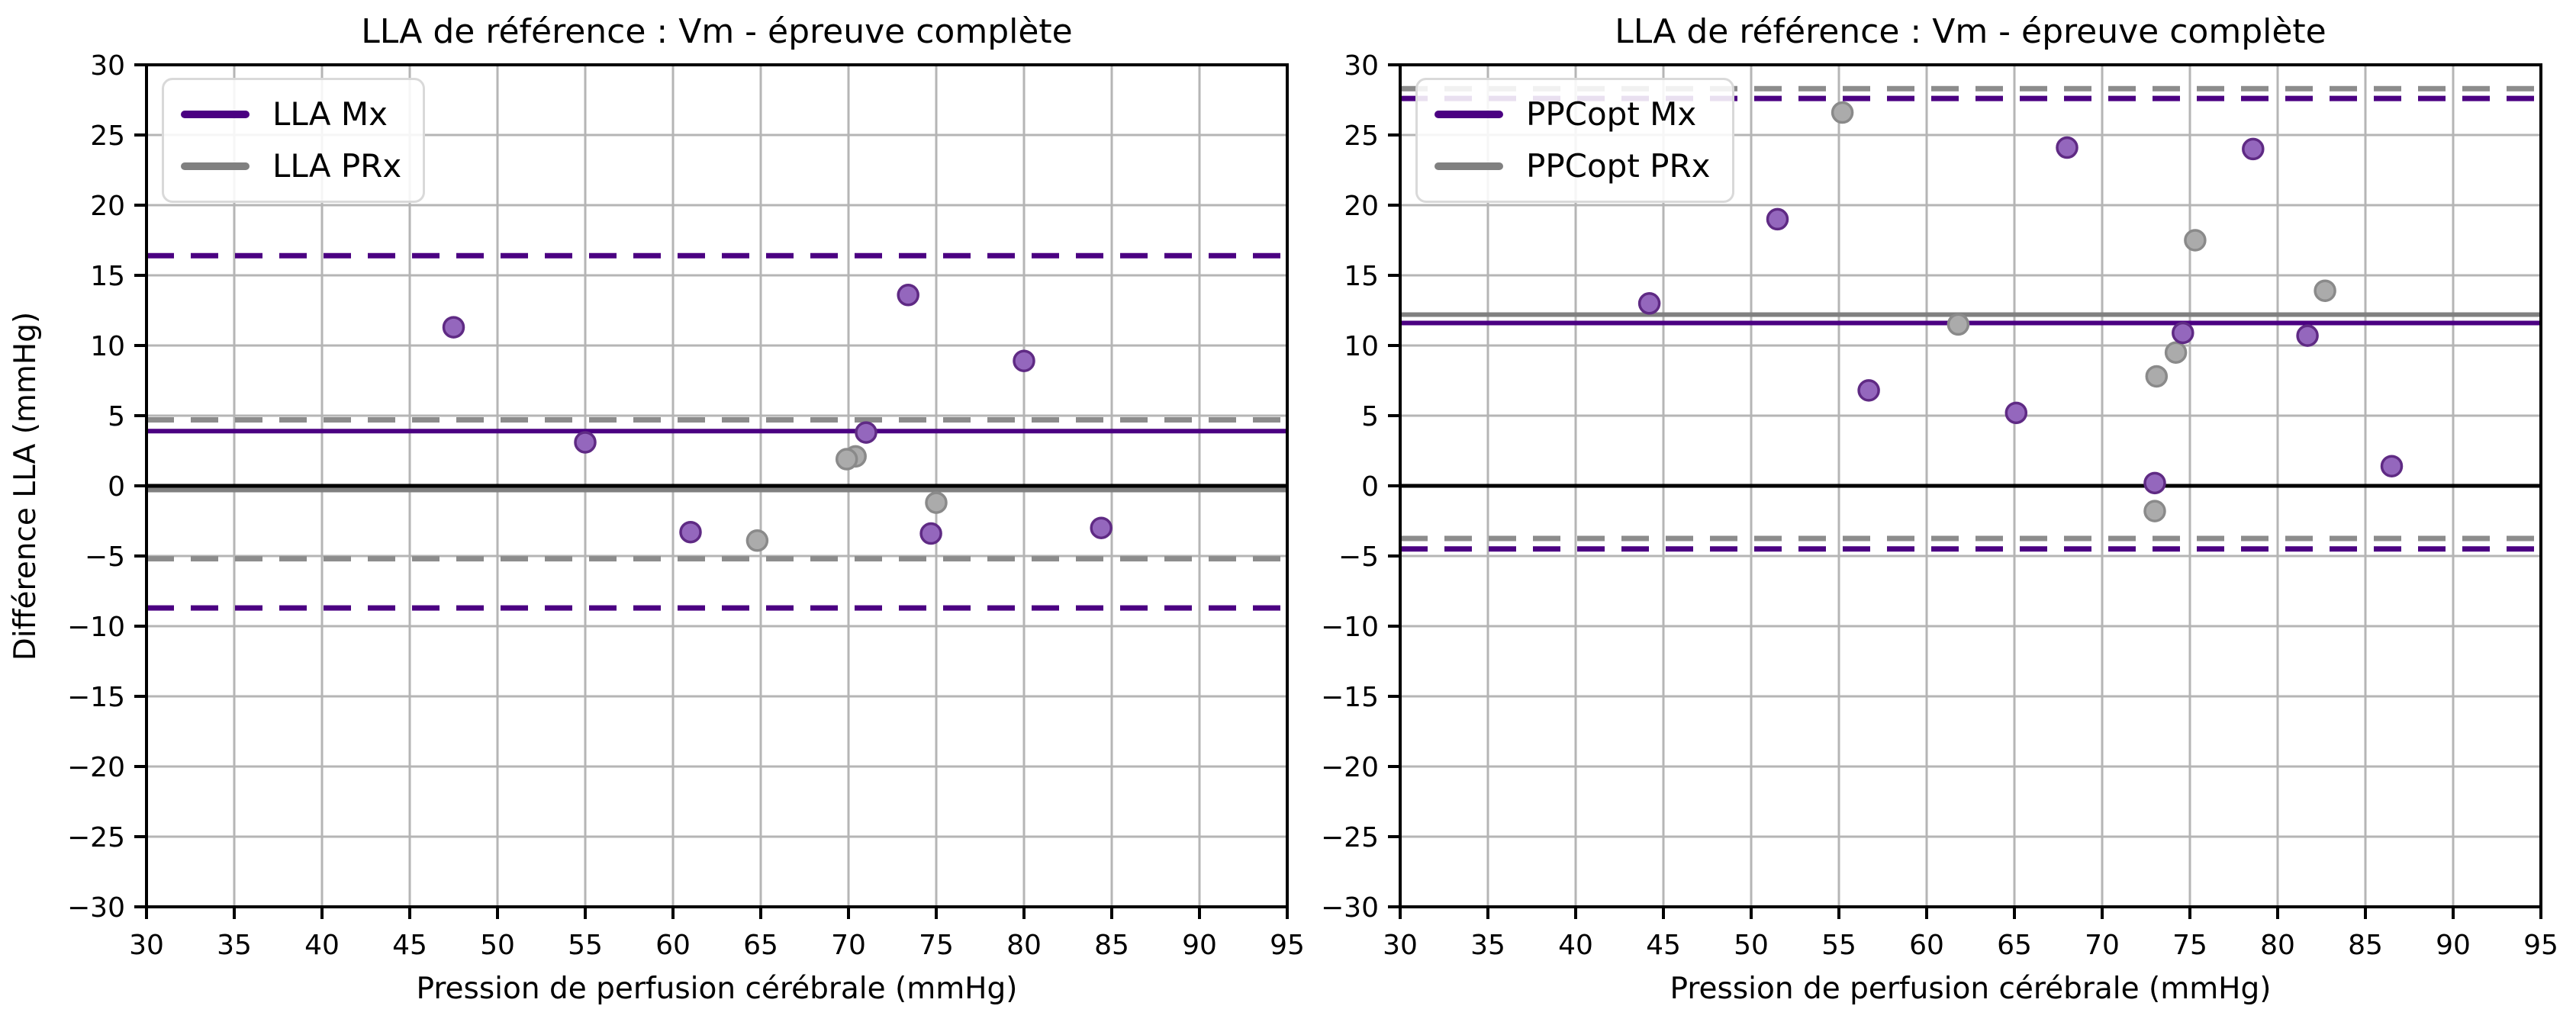  I want to click on legend-item-label: LLA Mx, so click(330, 114).